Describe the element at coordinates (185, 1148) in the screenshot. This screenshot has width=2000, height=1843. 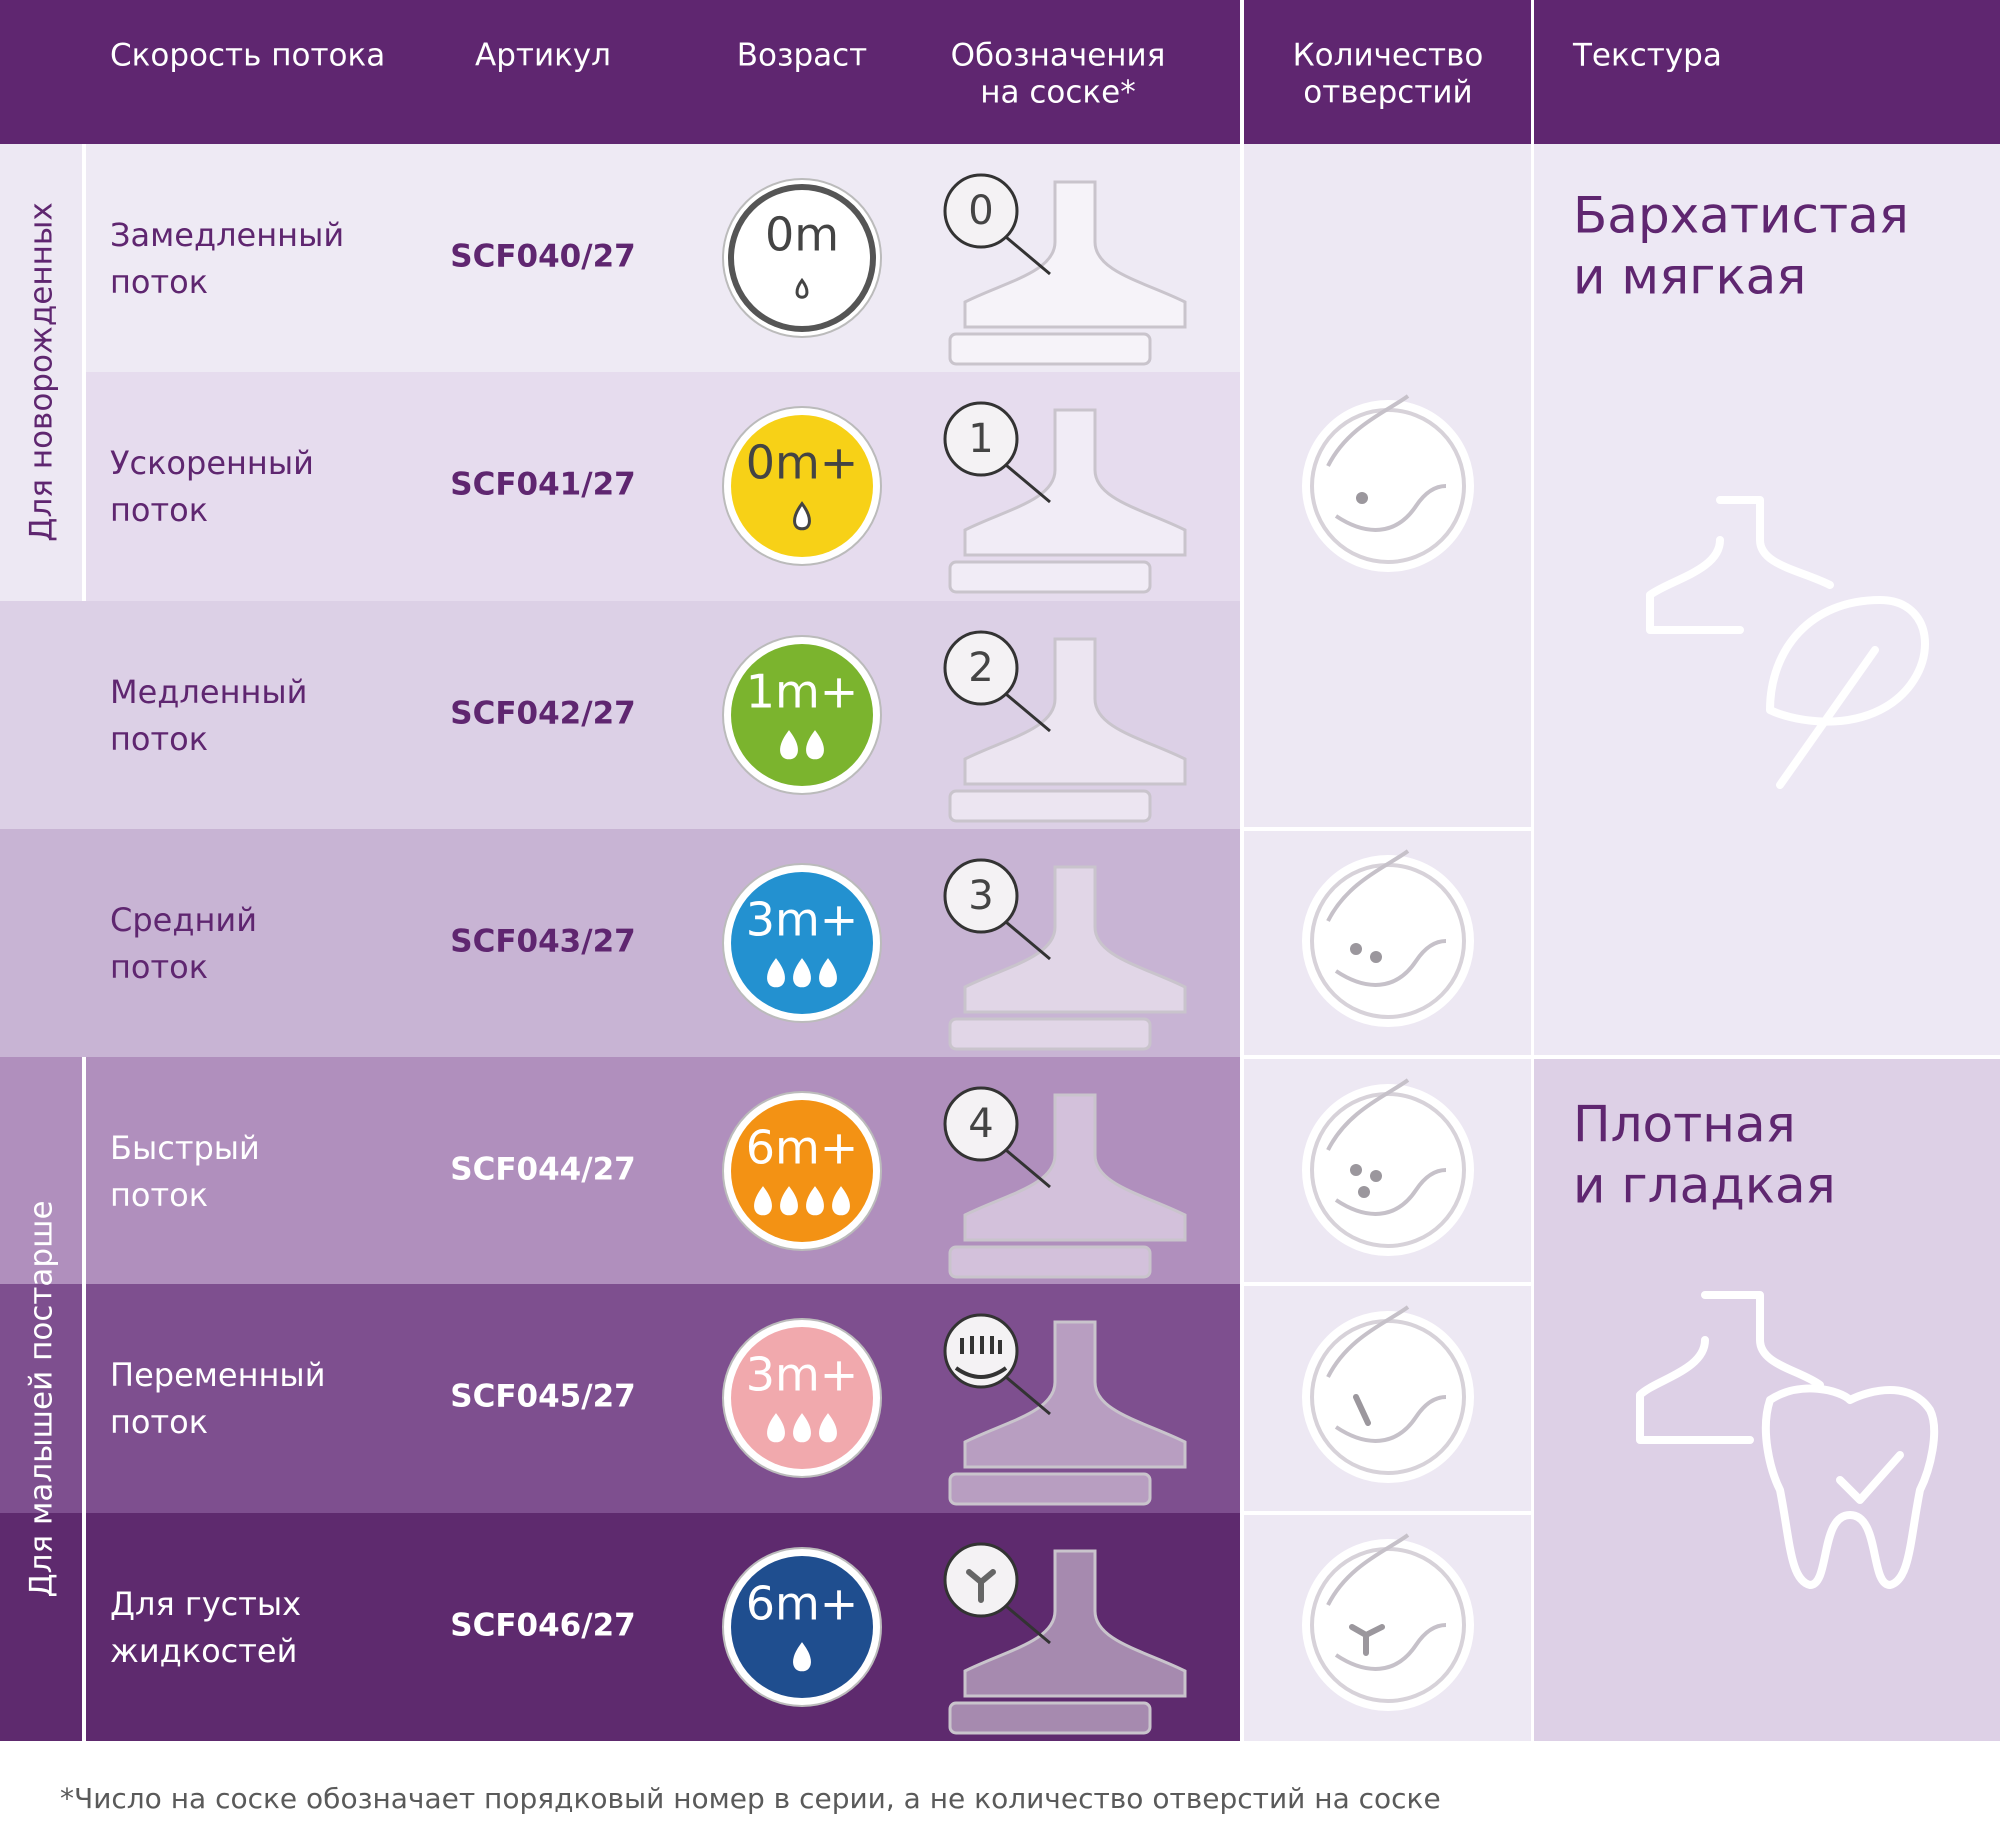
I see `flow-label: Быстрый` at that location.